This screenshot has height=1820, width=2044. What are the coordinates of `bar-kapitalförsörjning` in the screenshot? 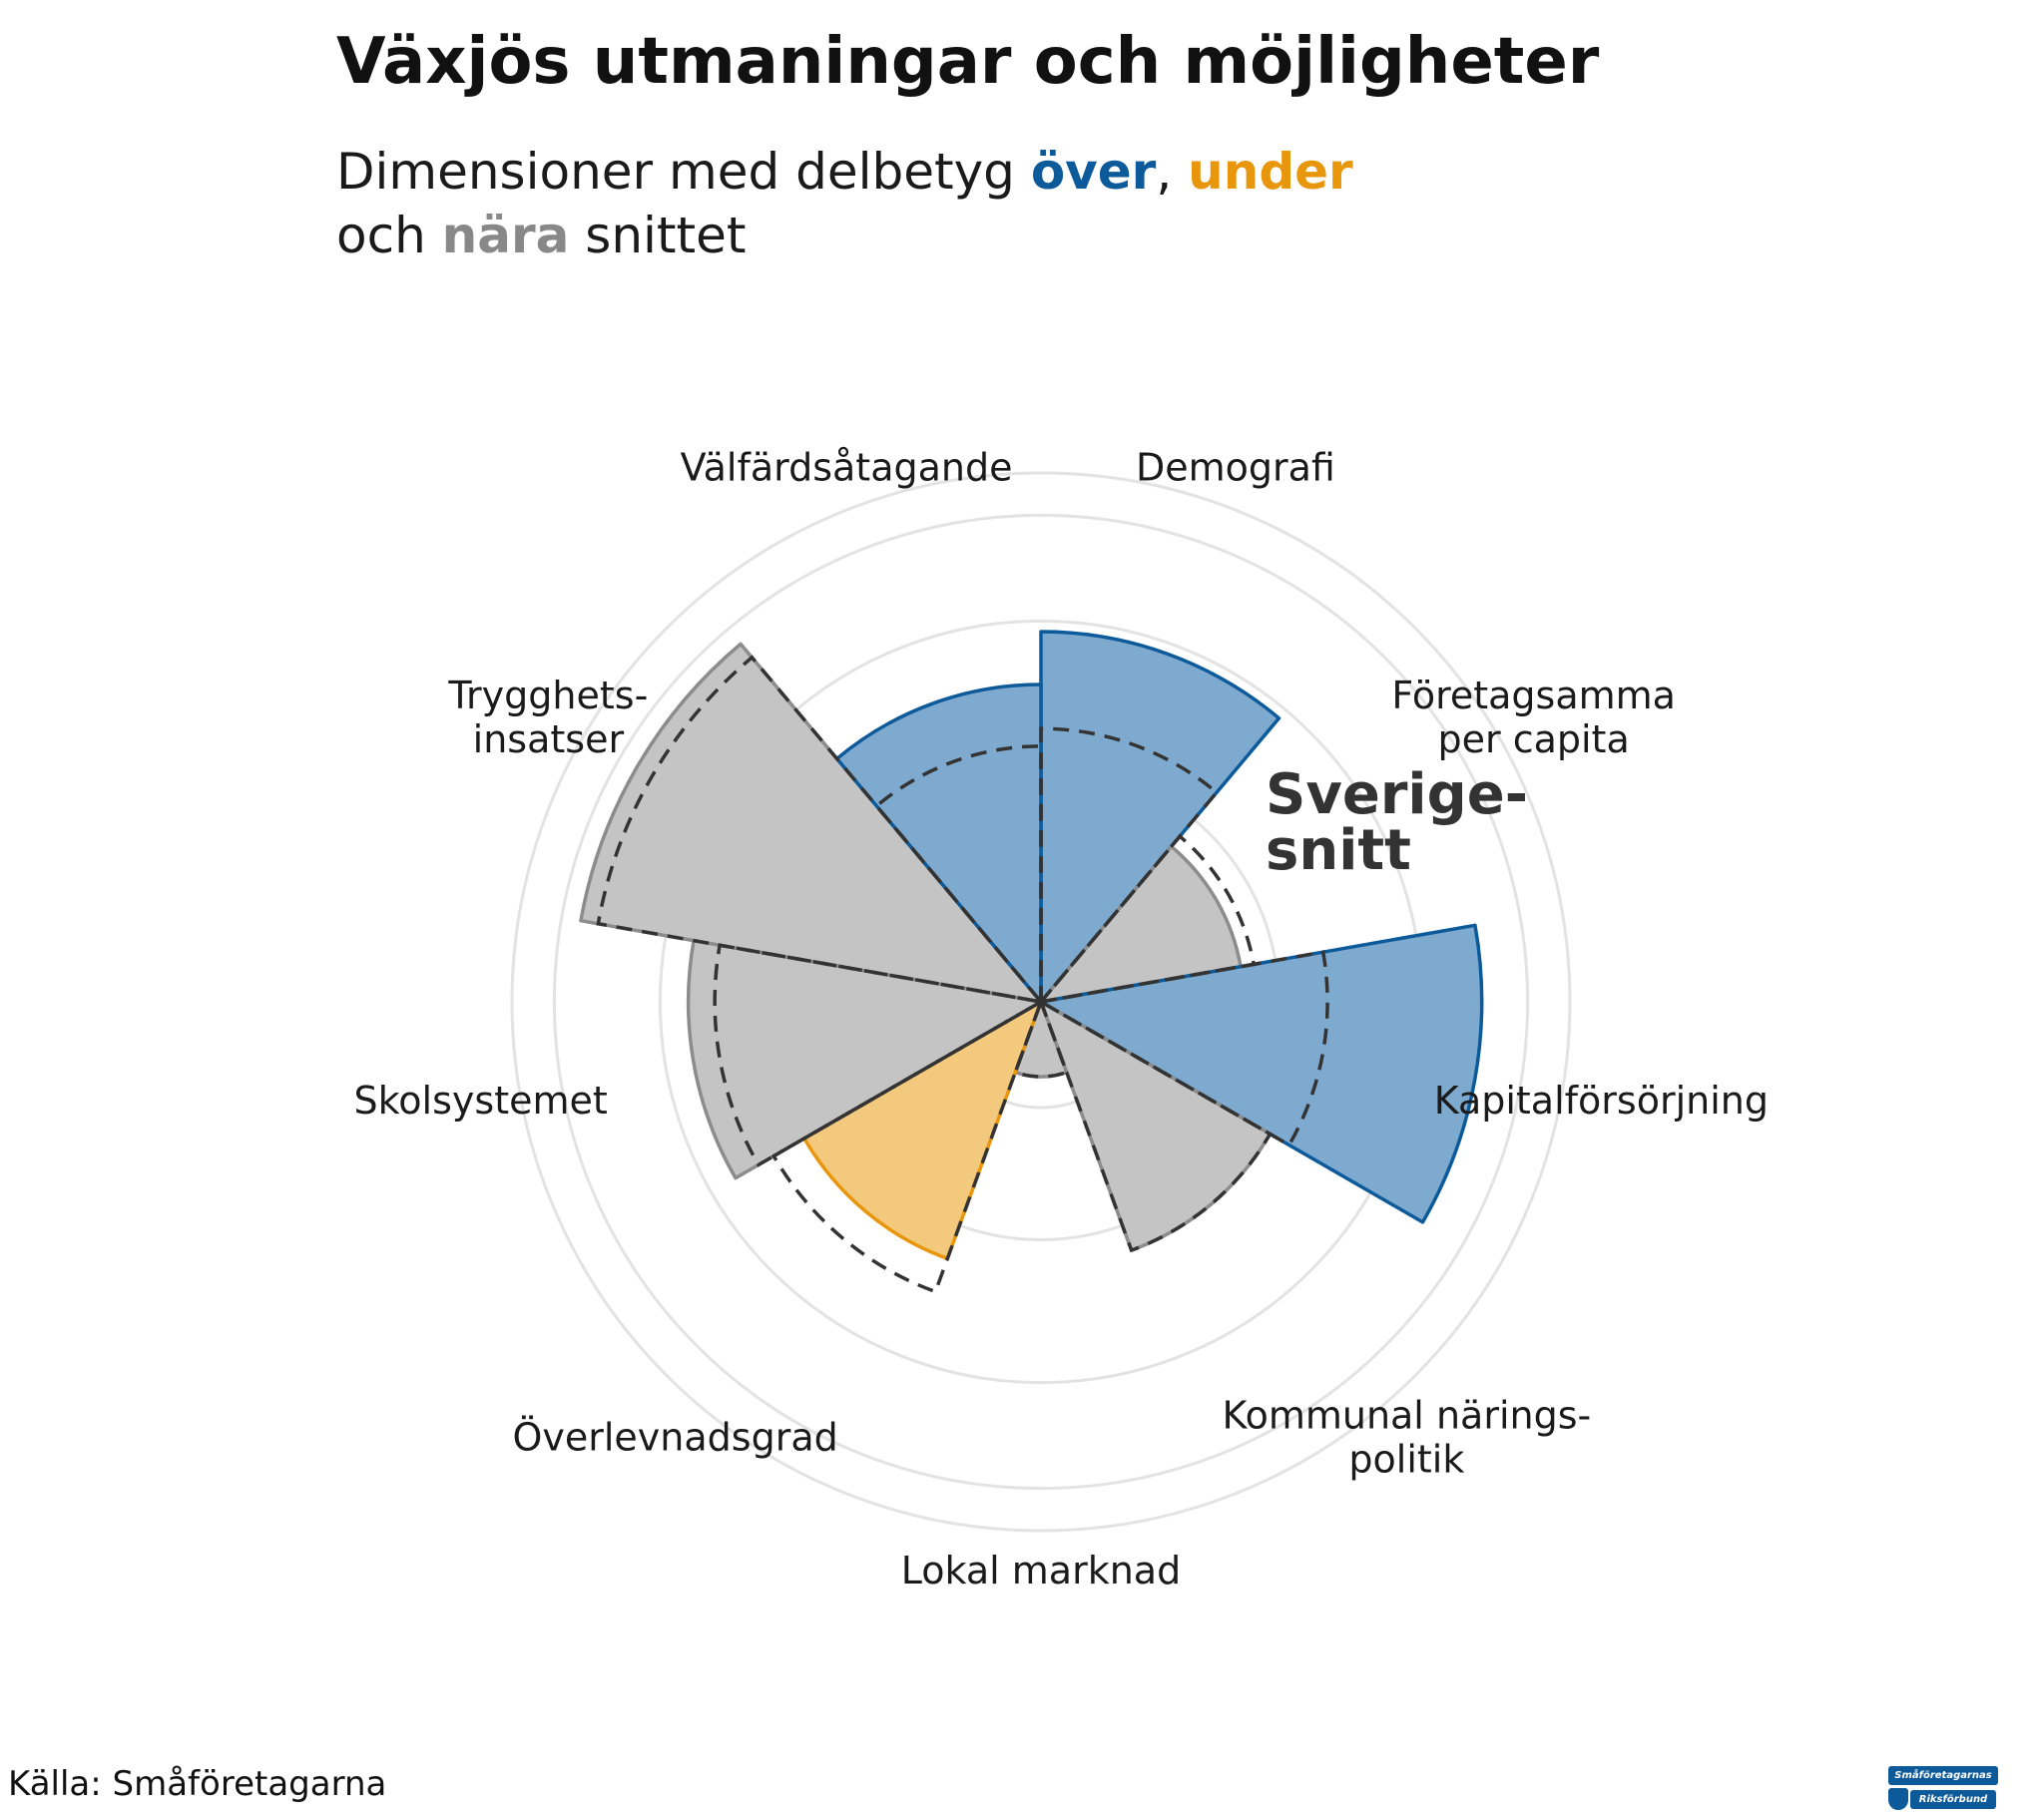 It's located at (1261, 1073).